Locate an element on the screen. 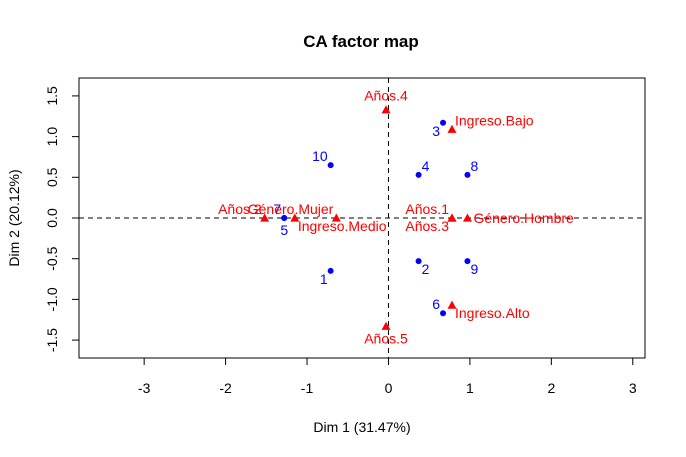 The height and width of the screenshot is (457, 686). row-label: 3 is located at coordinates (436, 131).